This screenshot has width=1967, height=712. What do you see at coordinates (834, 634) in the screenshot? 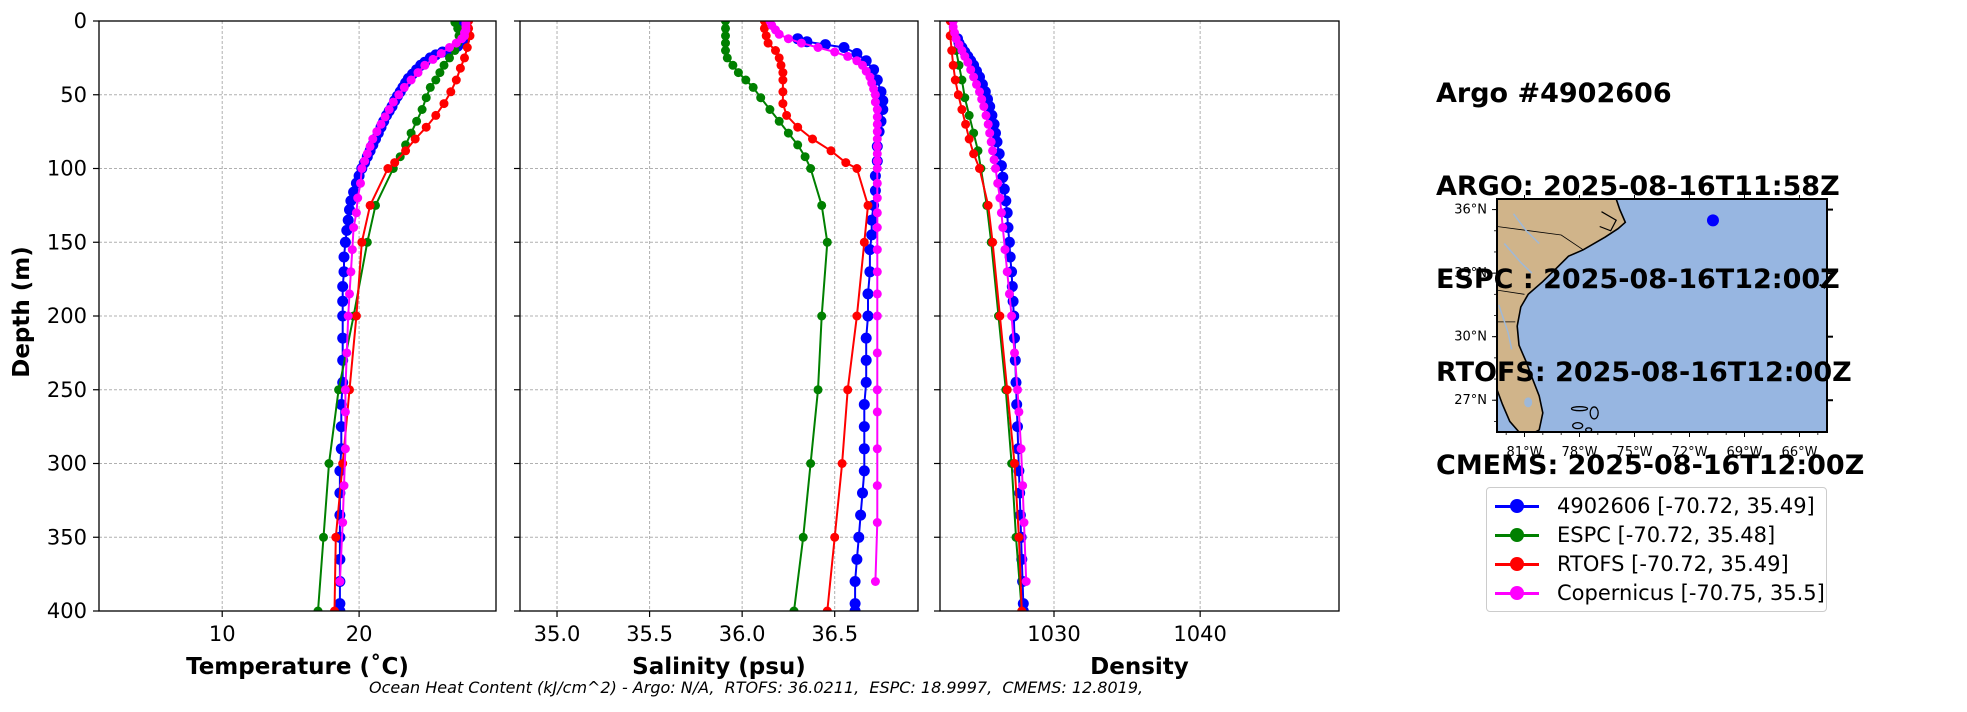
I see `x-tick-label: 36.5` at bounding box center [834, 634].